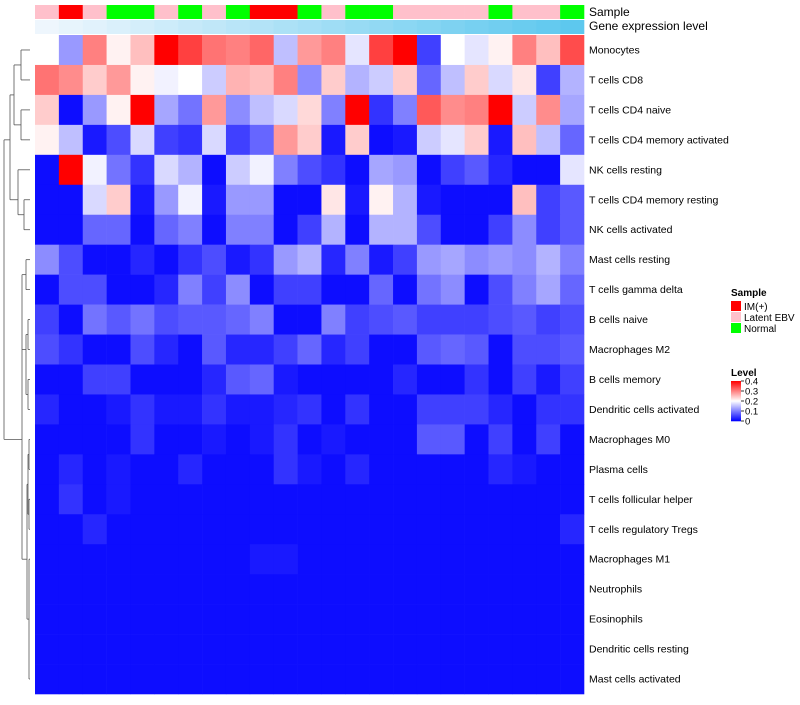  Describe the element at coordinates (625, 380) in the screenshot. I see `row-label: B cells memory` at that location.